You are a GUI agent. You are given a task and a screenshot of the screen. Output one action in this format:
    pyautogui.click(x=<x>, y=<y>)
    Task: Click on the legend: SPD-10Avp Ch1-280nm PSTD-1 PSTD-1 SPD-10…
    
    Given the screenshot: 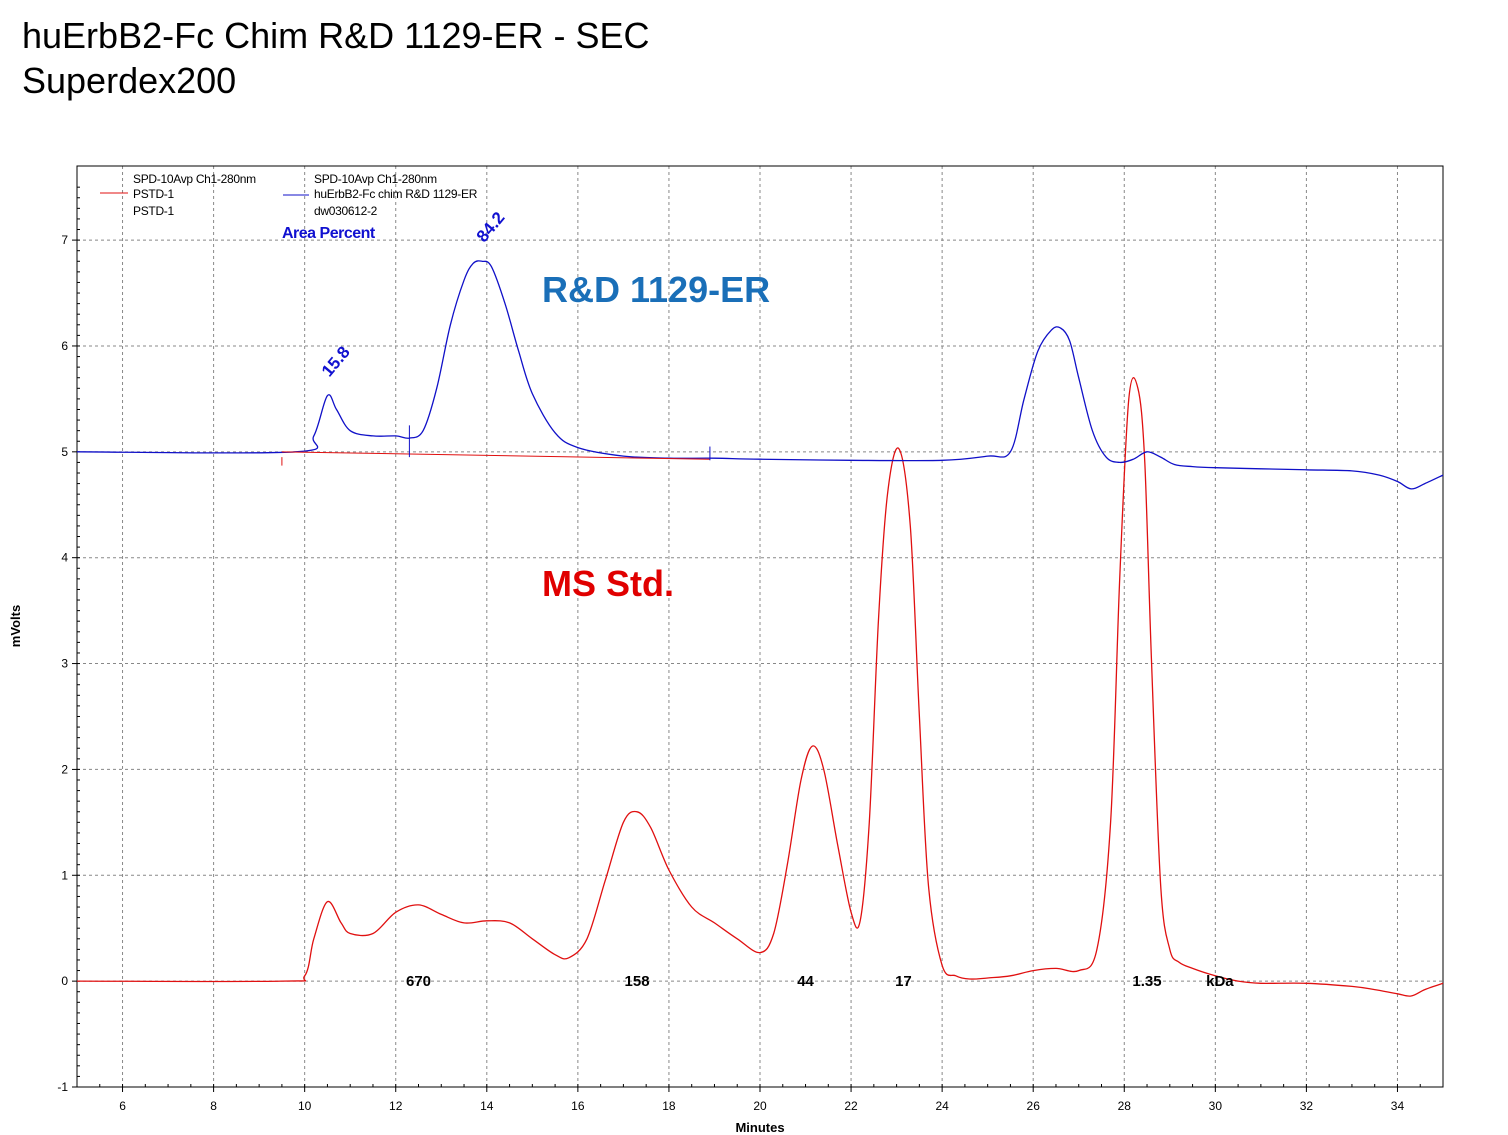 What is the action you would take?
    pyautogui.click(x=289, y=195)
    